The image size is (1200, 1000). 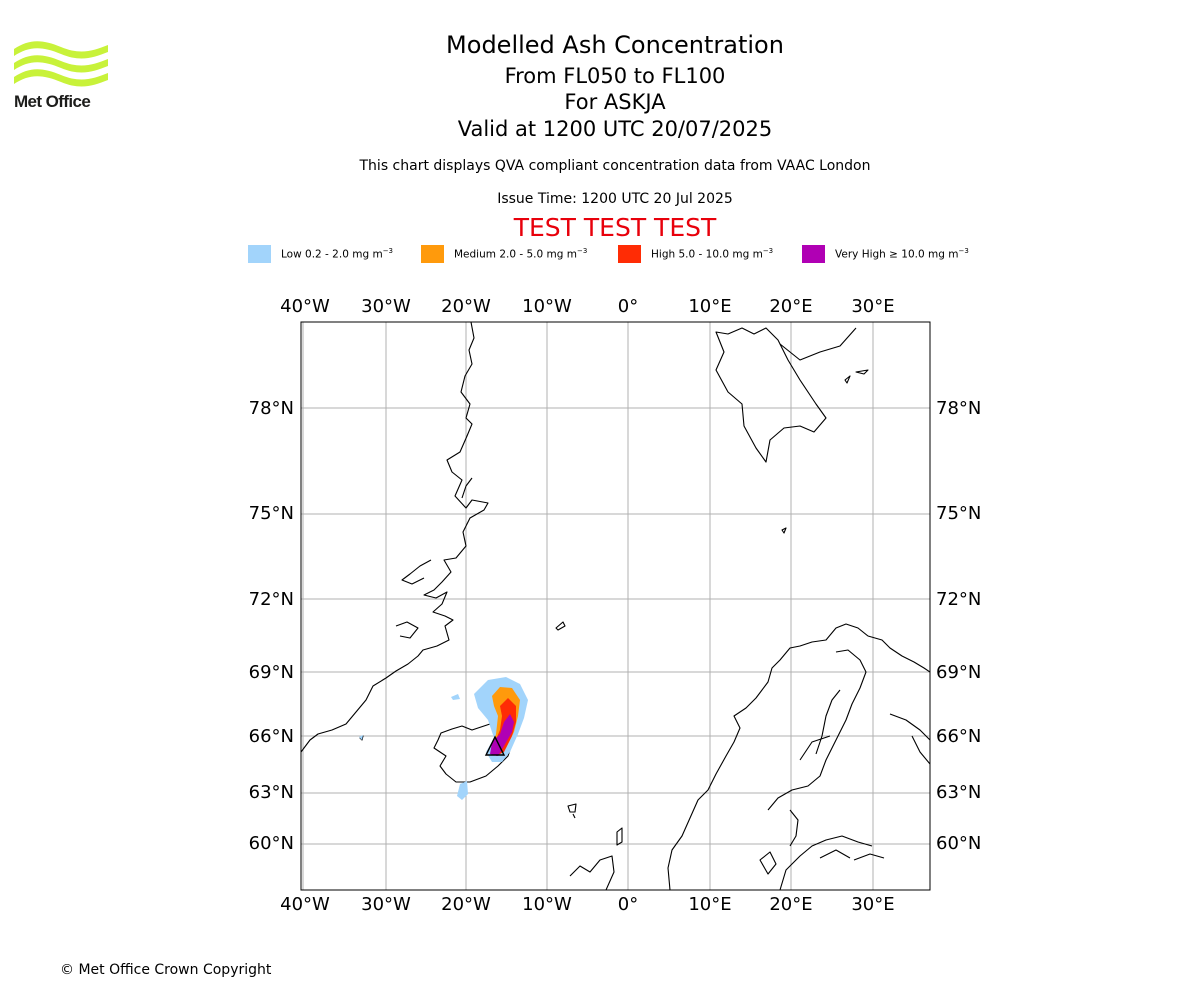 What do you see at coordinates (521, 254) in the screenshot?
I see `legend-label-medium: Medium 2.0 - 5.0 mg m−3` at bounding box center [521, 254].